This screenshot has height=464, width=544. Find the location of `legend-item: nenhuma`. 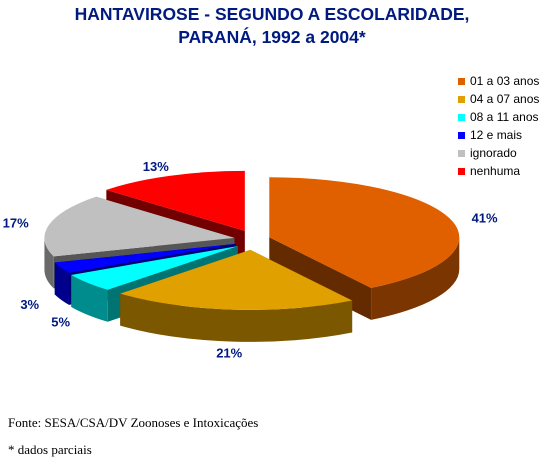

legend-item: nenhuma is located at coordinates (498, 171).